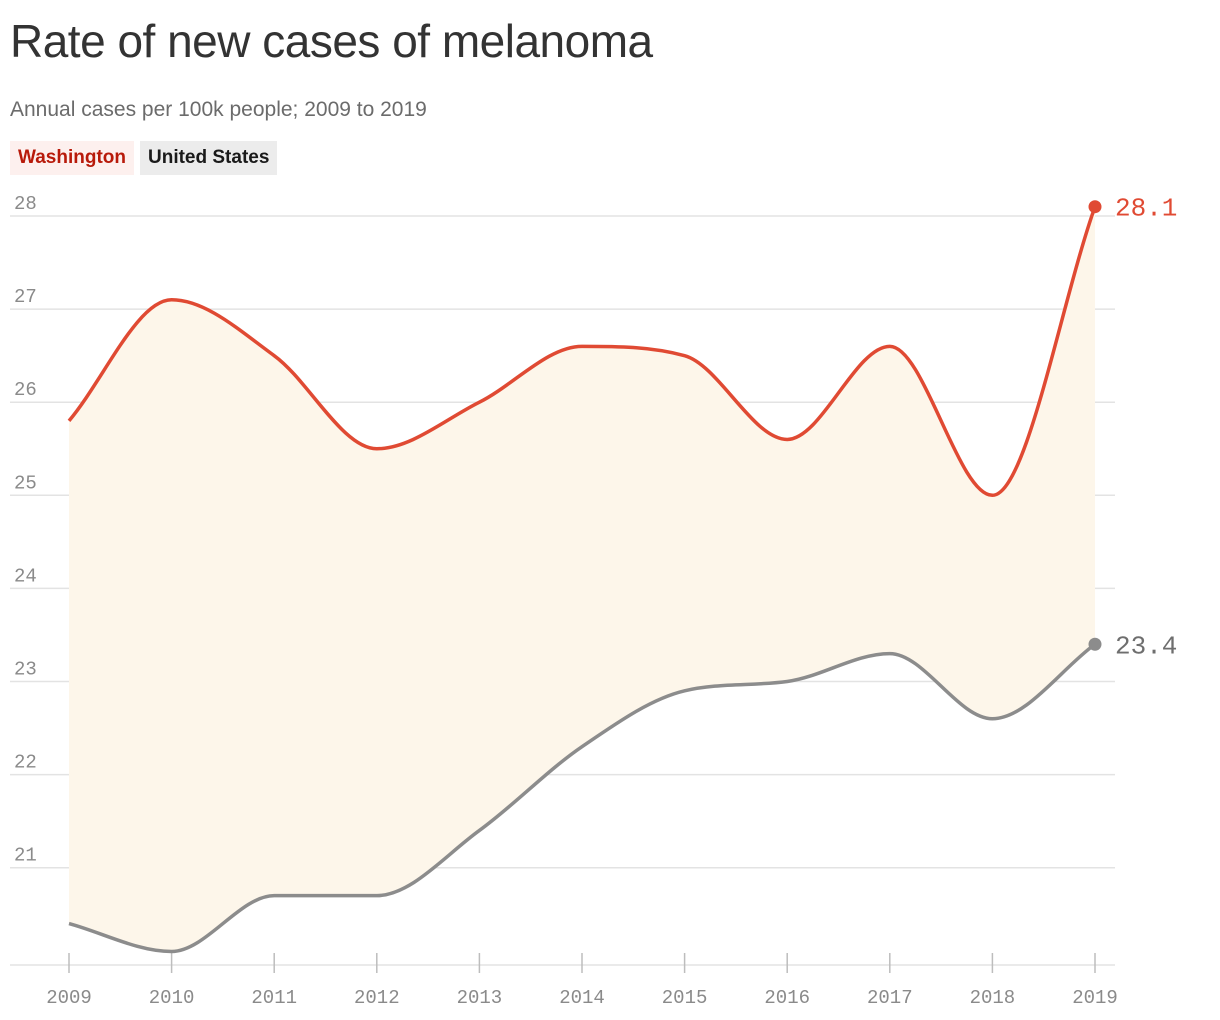 This screenshot has height=1020, width=1220. I want to click on end-point-washington, so click(1095, 207).